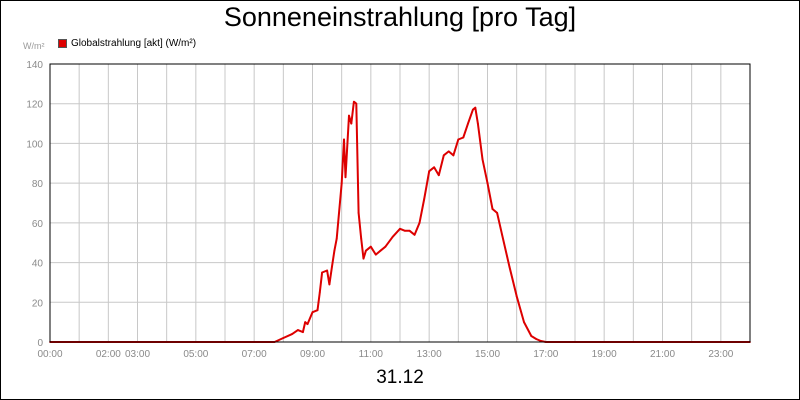 The image size is (800, 400). Describe the element at coordinates (38, 224) in the screenshot. I see `y-tick-label: 60` at that location.